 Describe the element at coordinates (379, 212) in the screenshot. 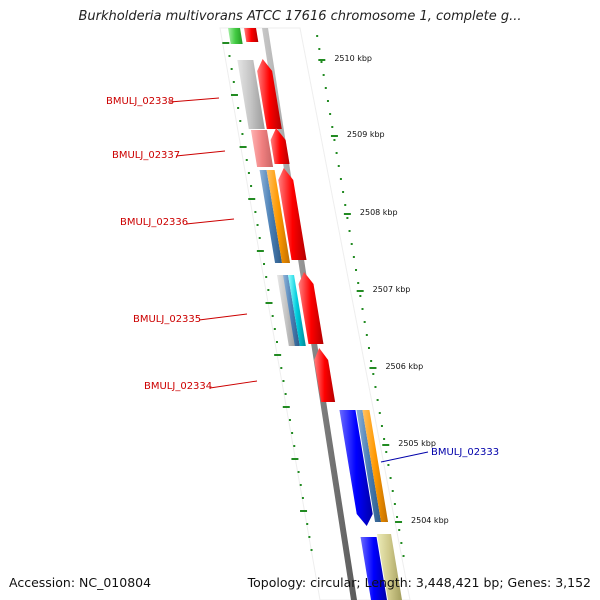

I see `tick-label: 2508 kbp` at that location.